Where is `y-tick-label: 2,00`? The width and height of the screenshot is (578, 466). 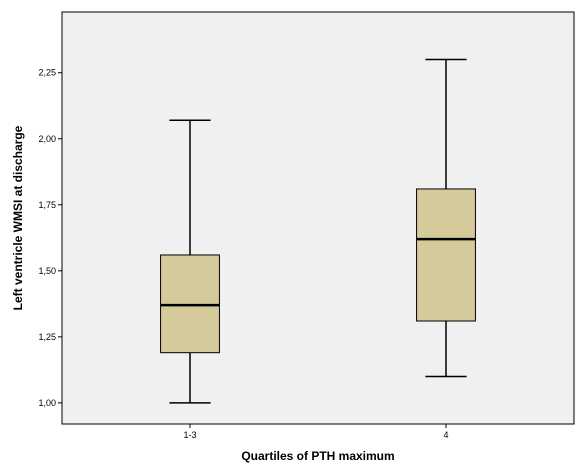
y-tick-label: 2,00 is located at coordinates (47, 139).